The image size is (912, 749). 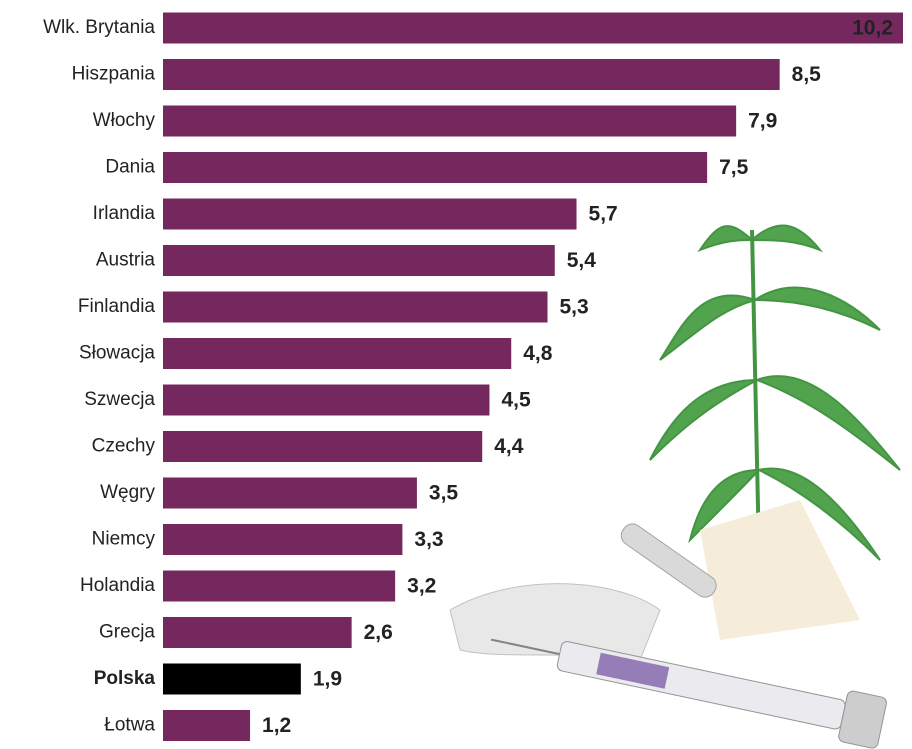 I want to click on value-label: 4,8, so click(x=538, y=353).